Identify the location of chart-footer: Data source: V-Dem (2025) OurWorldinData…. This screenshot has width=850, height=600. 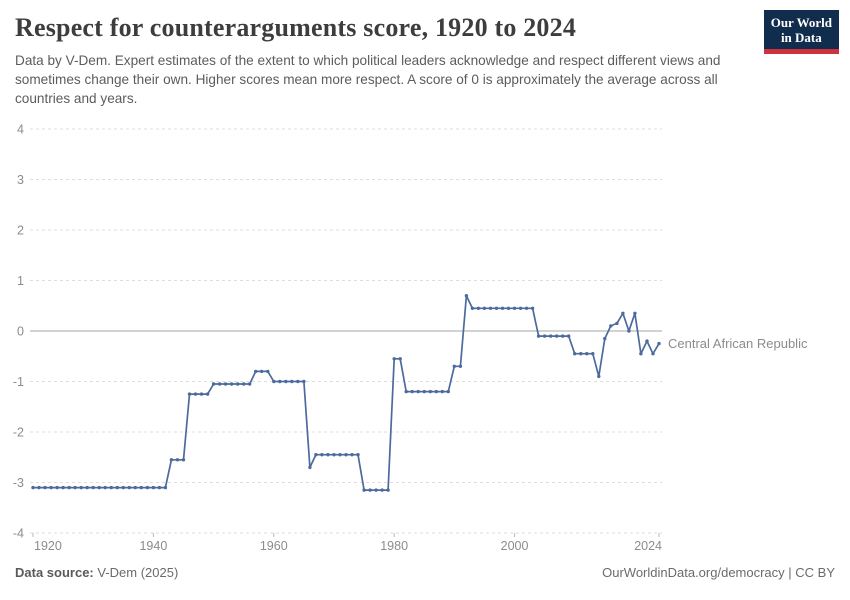
(425, 572).